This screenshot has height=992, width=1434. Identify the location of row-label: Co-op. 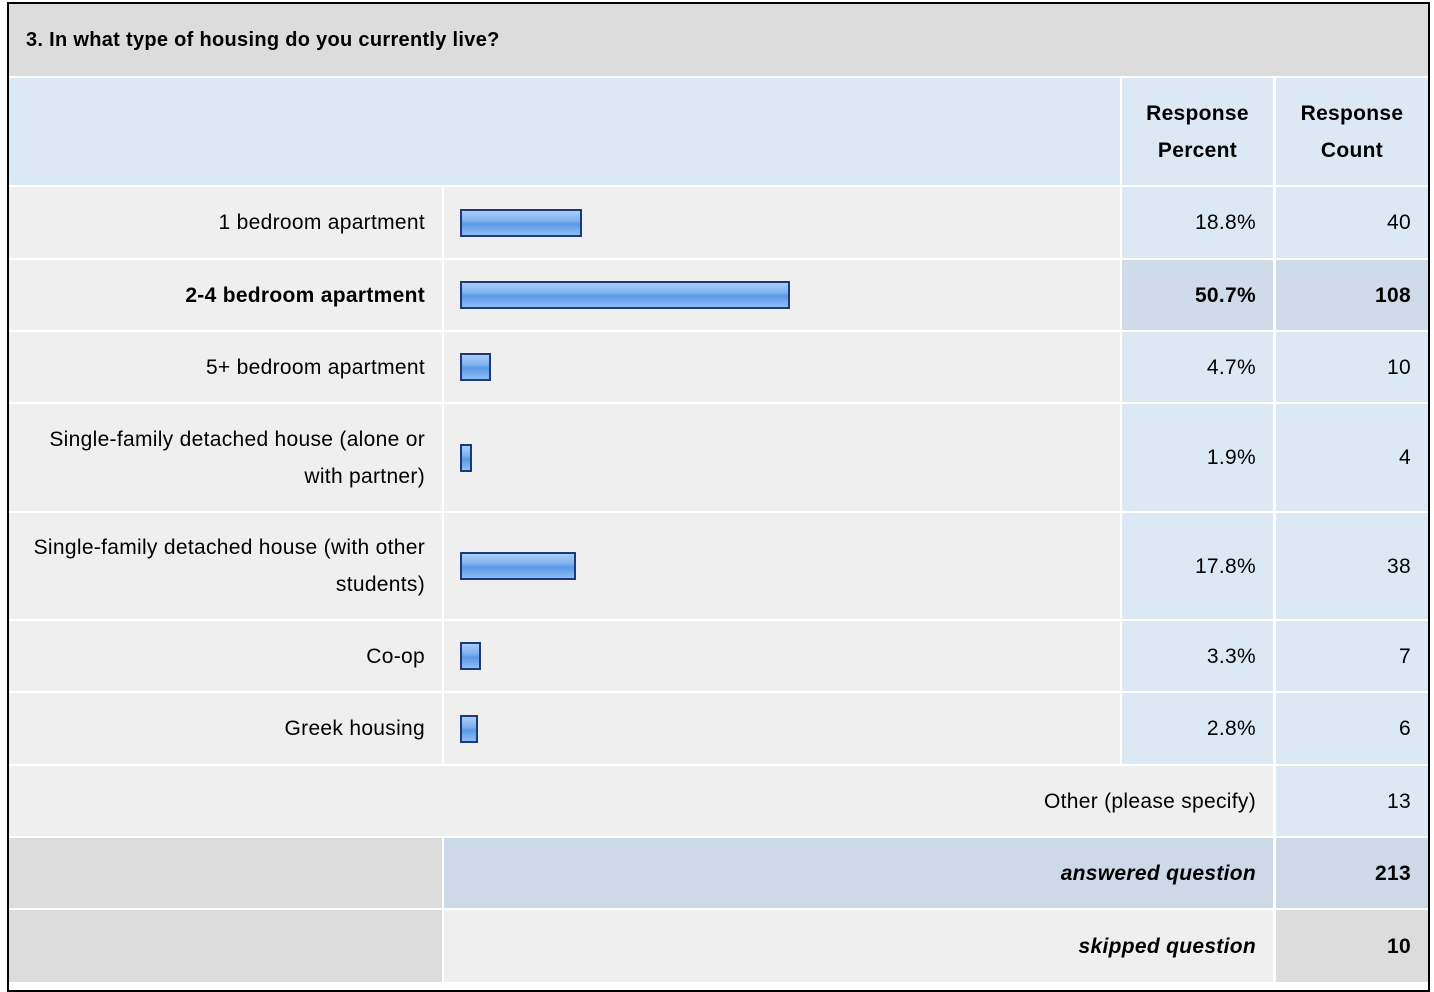
(225, 656).